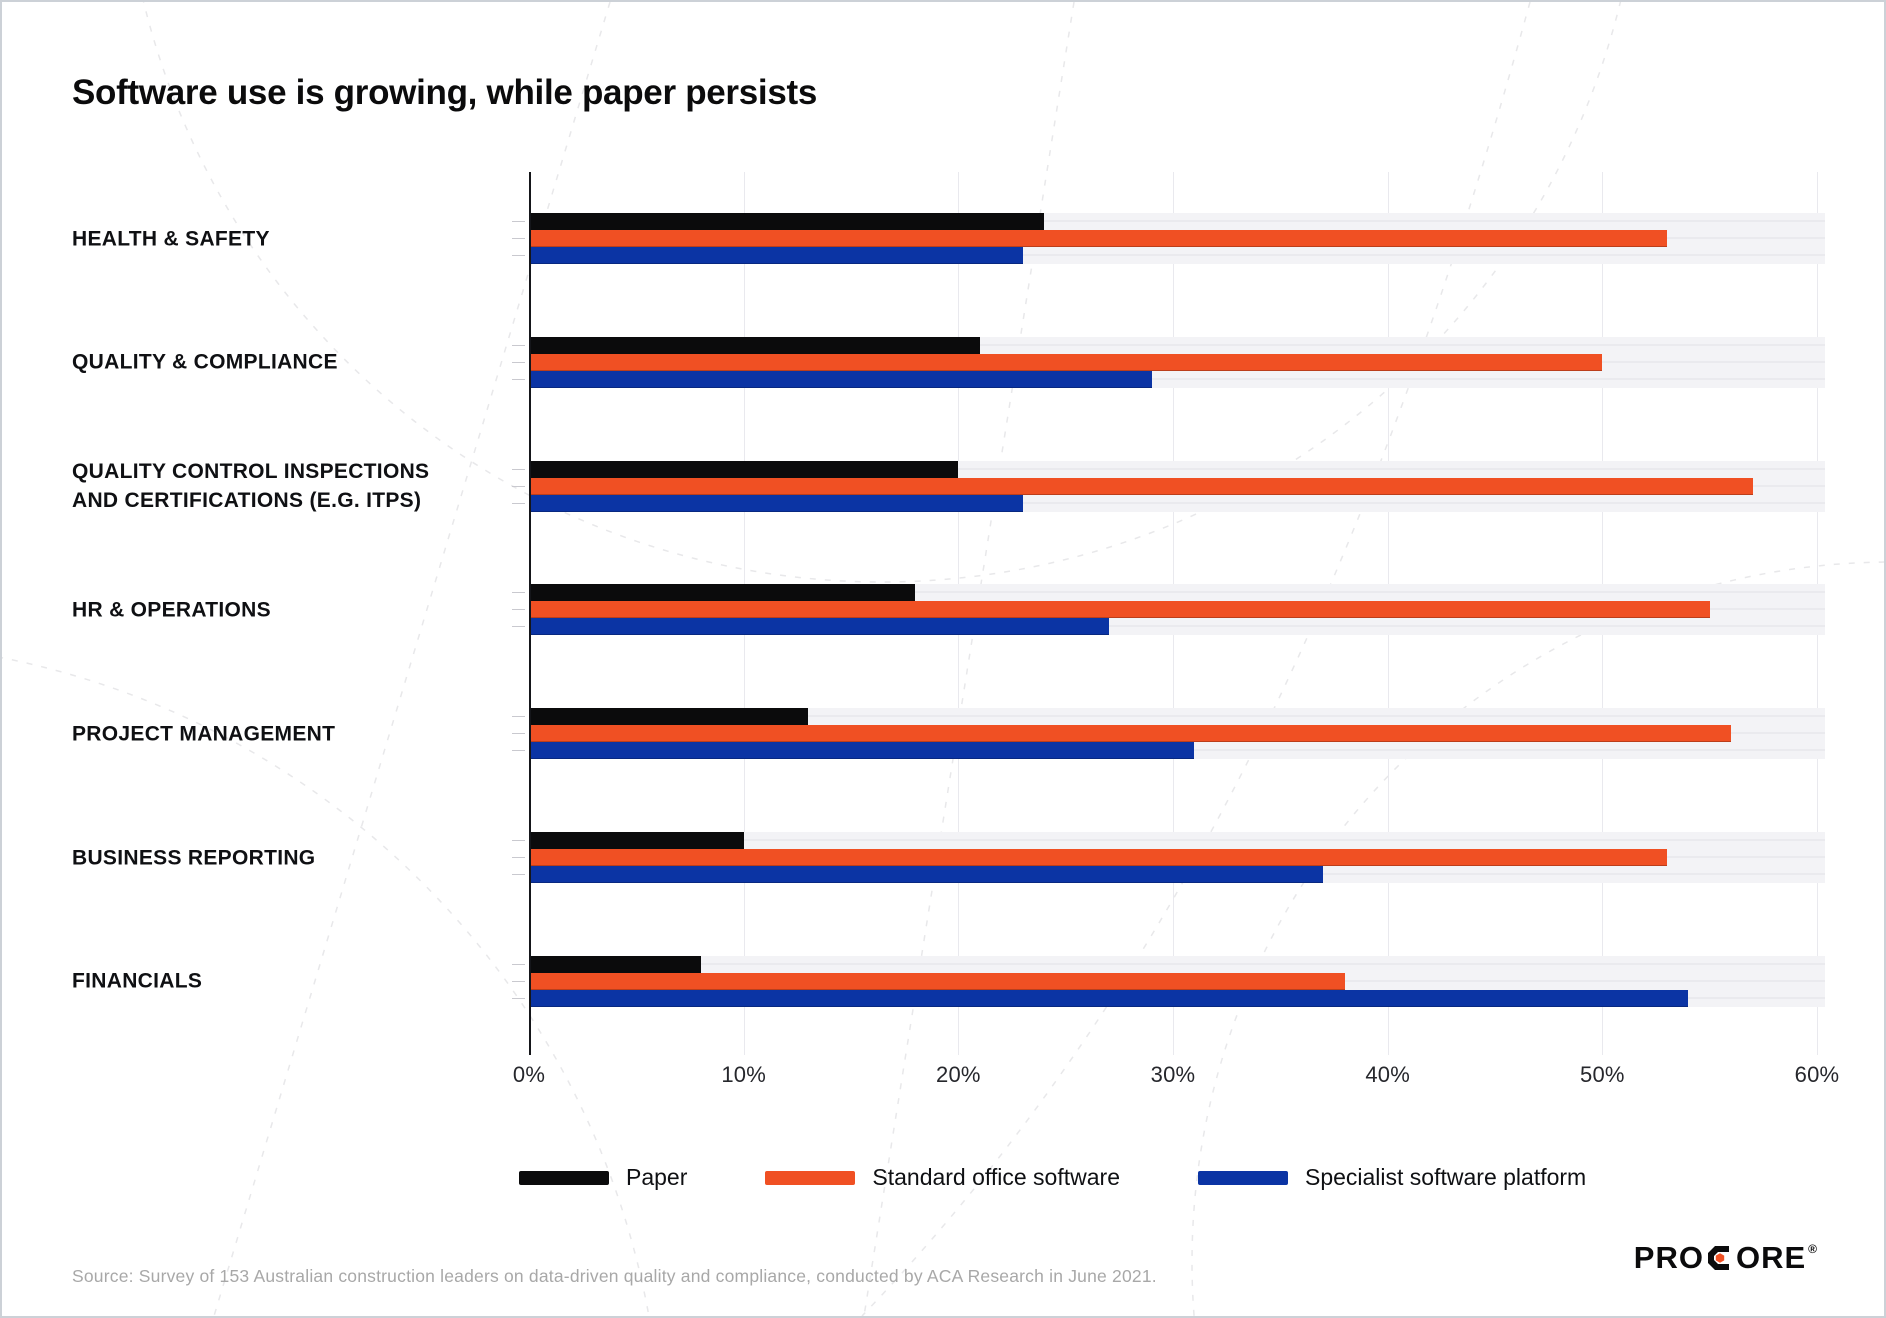  What do you see at coordinates (776, 255) in the screenshot?
I see `bar-specialist-software-platform-health-safety` at bounding box center [776, 255].